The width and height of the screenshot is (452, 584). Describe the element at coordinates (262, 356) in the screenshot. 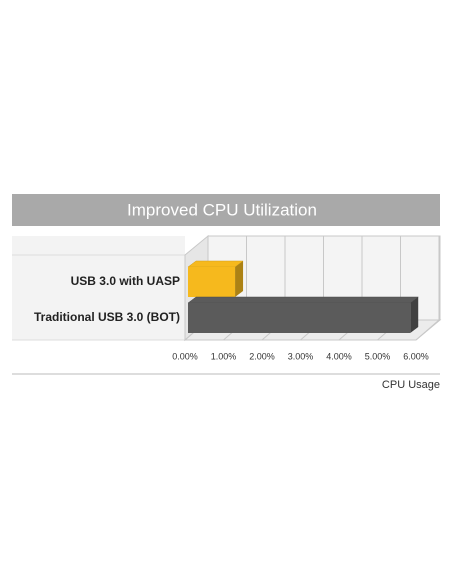

I see `x-tick-label: 2.00%` at that location.